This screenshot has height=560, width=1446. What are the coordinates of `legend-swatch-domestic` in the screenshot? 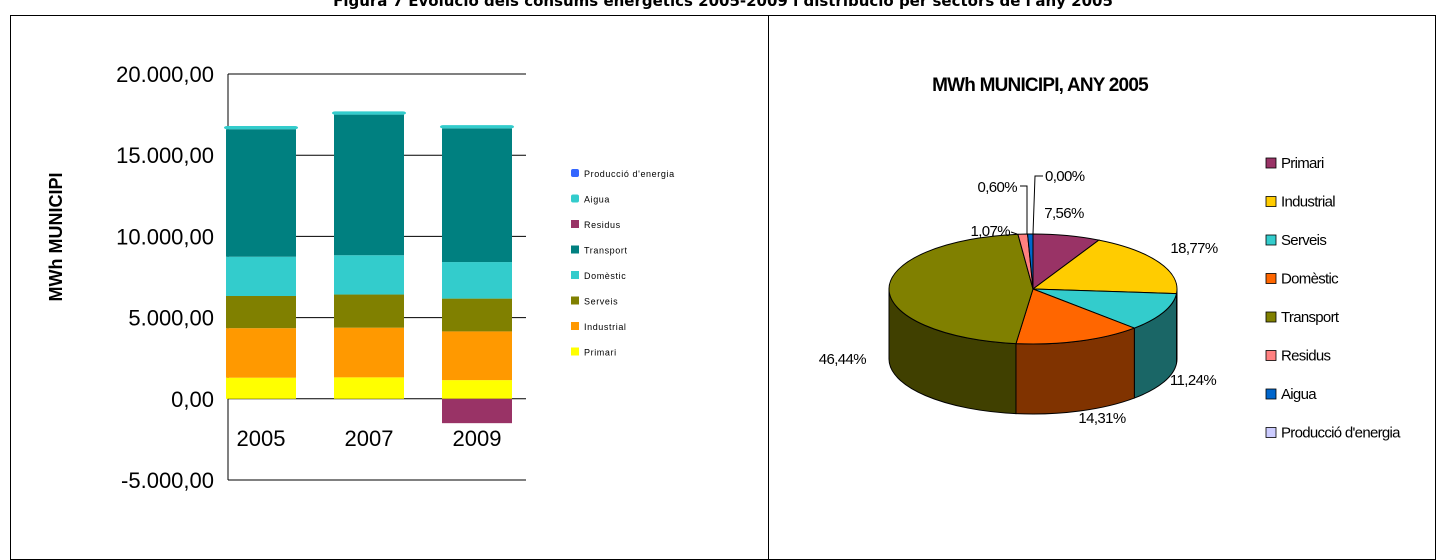 It's located at (575, 275).